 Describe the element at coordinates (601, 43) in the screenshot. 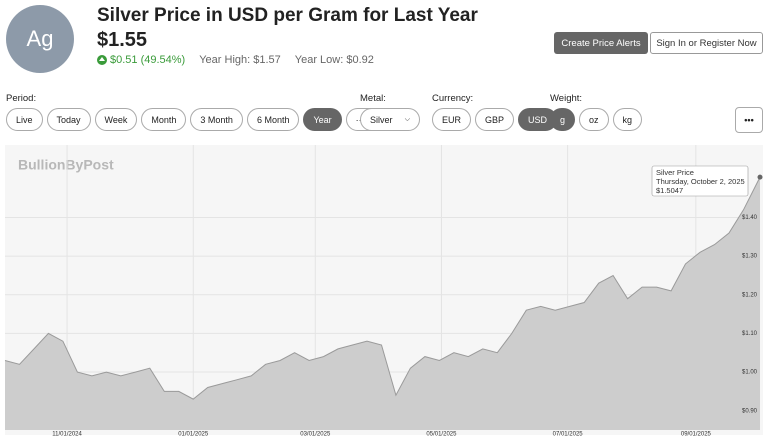

I see `alerts-button: Create Price Alerts` at that location.